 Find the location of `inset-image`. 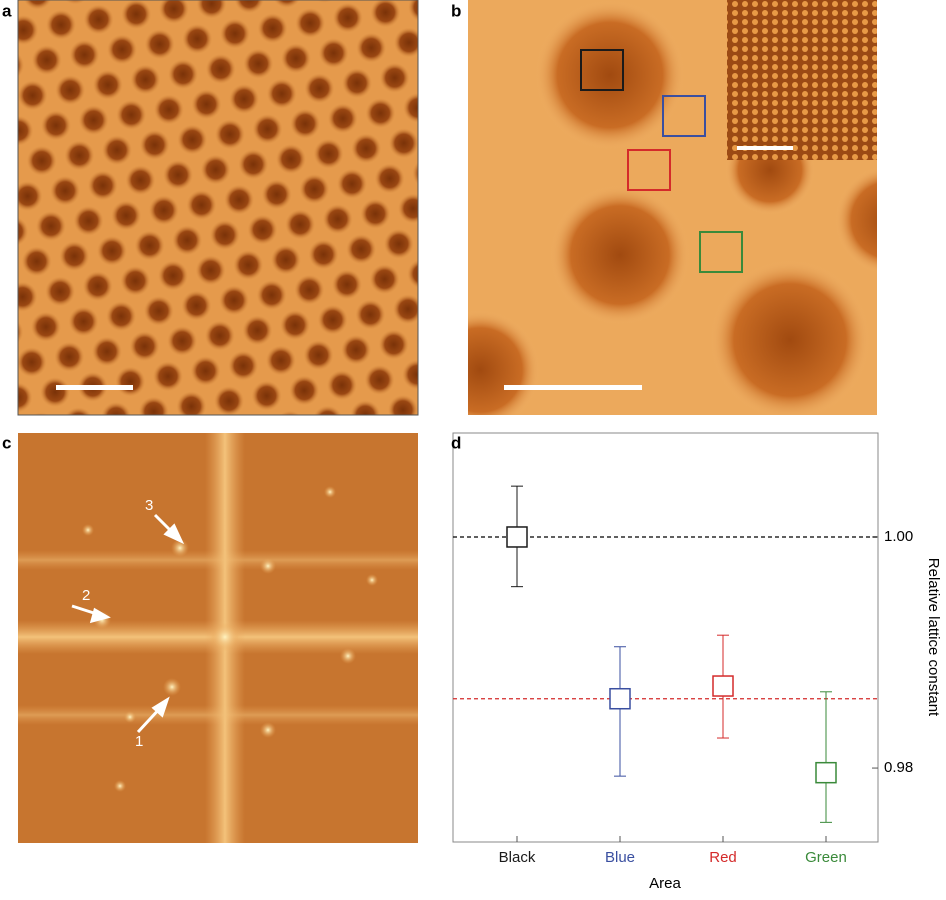

inset-image is located at coordinates (802, 80).